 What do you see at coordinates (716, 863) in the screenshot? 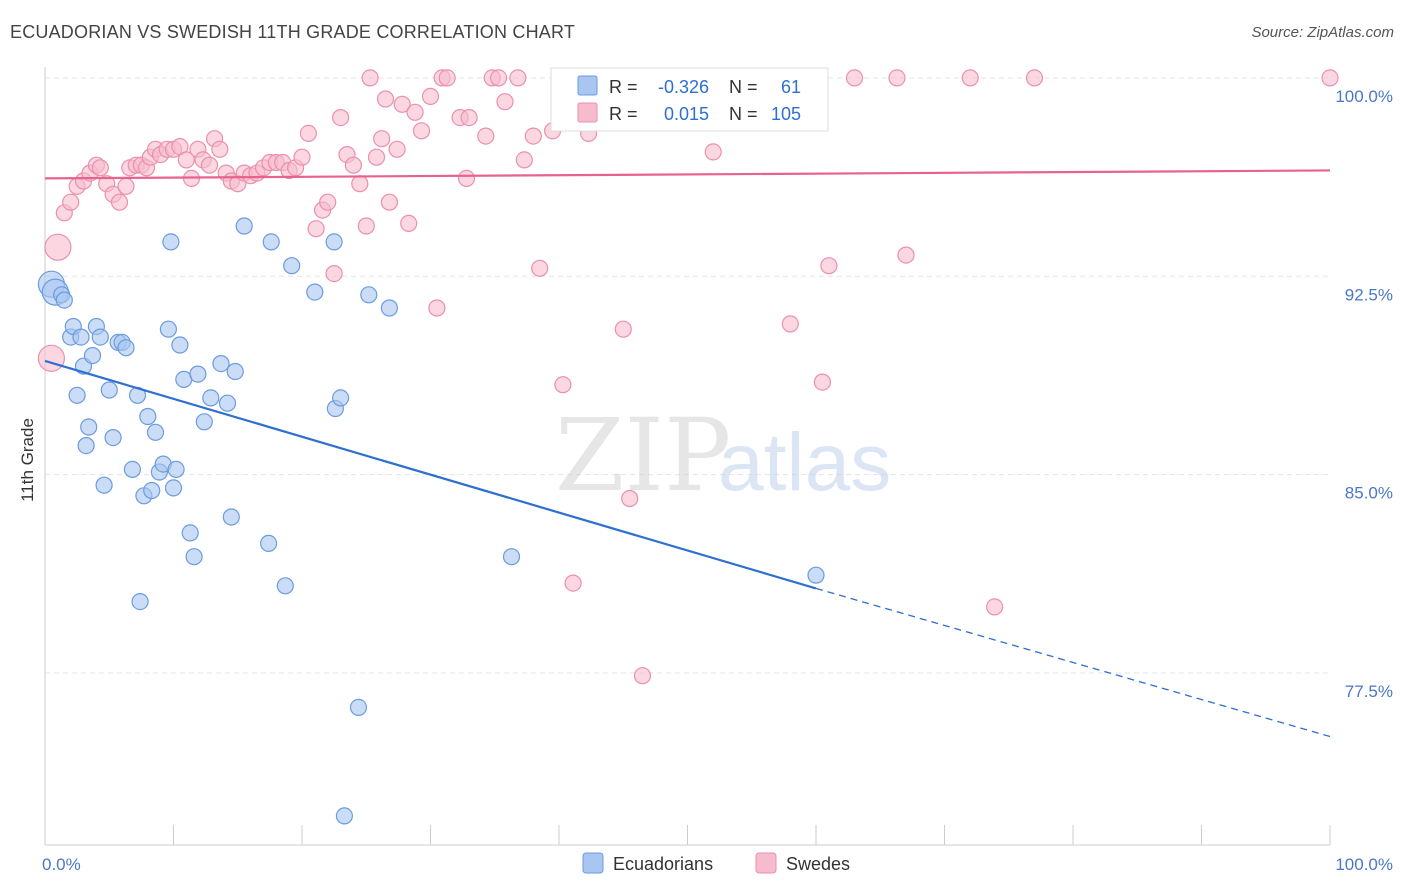
I see `series-legend: Ecuadorians Swedes` at bounding box center [716, 863].